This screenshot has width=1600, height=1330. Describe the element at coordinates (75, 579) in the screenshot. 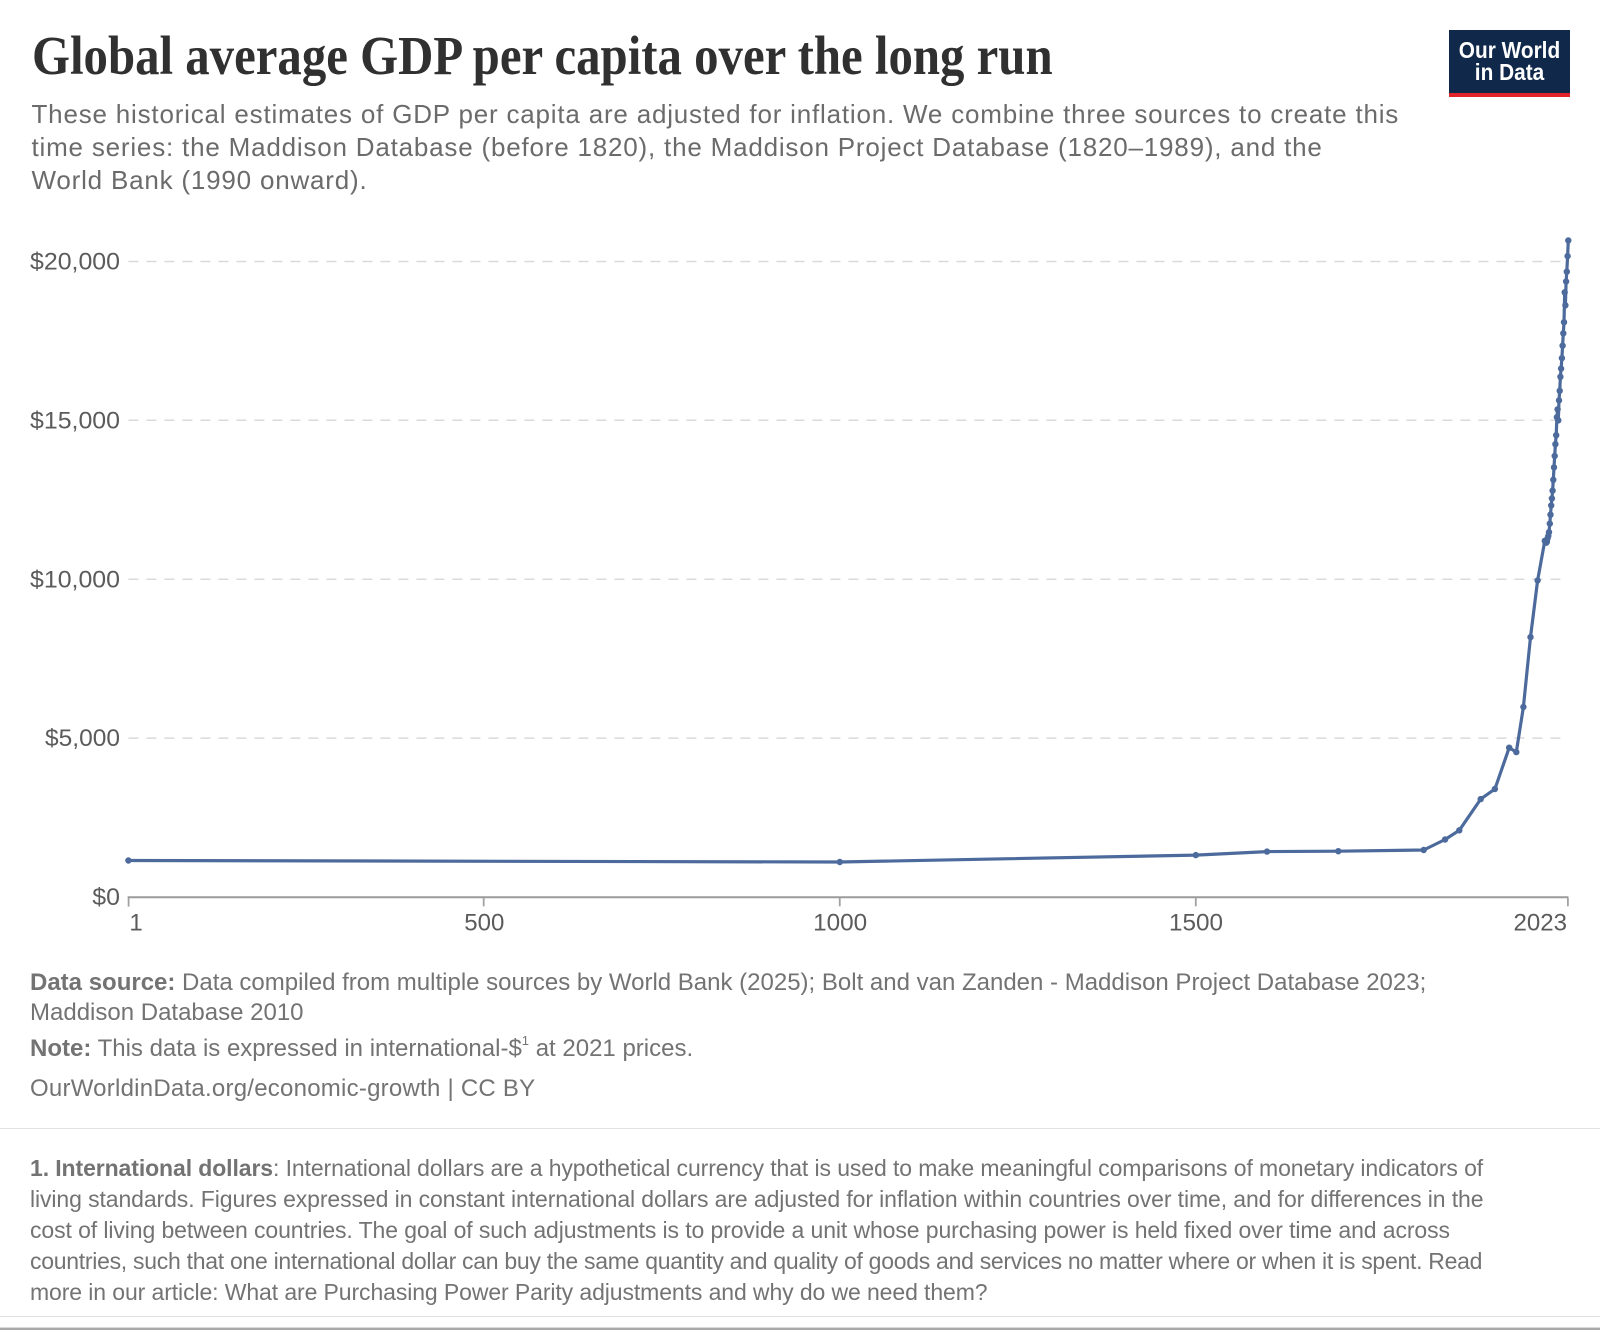

I see `svg-text: $10,000` at that location.